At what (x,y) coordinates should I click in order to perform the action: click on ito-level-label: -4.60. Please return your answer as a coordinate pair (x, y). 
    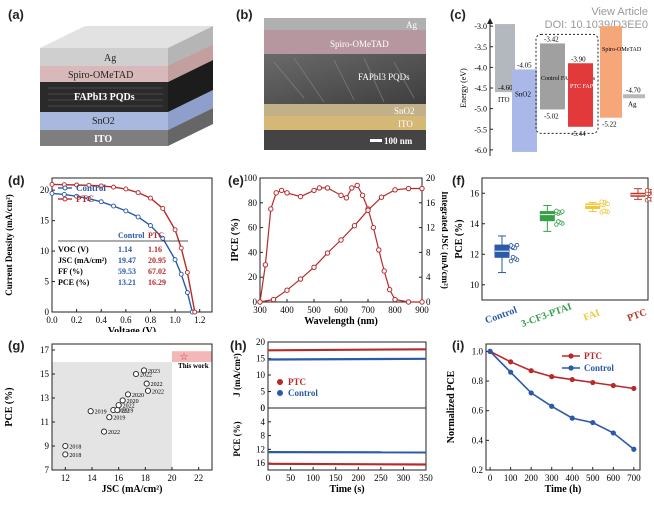
    Looking at the image, I should click on (505, 88).